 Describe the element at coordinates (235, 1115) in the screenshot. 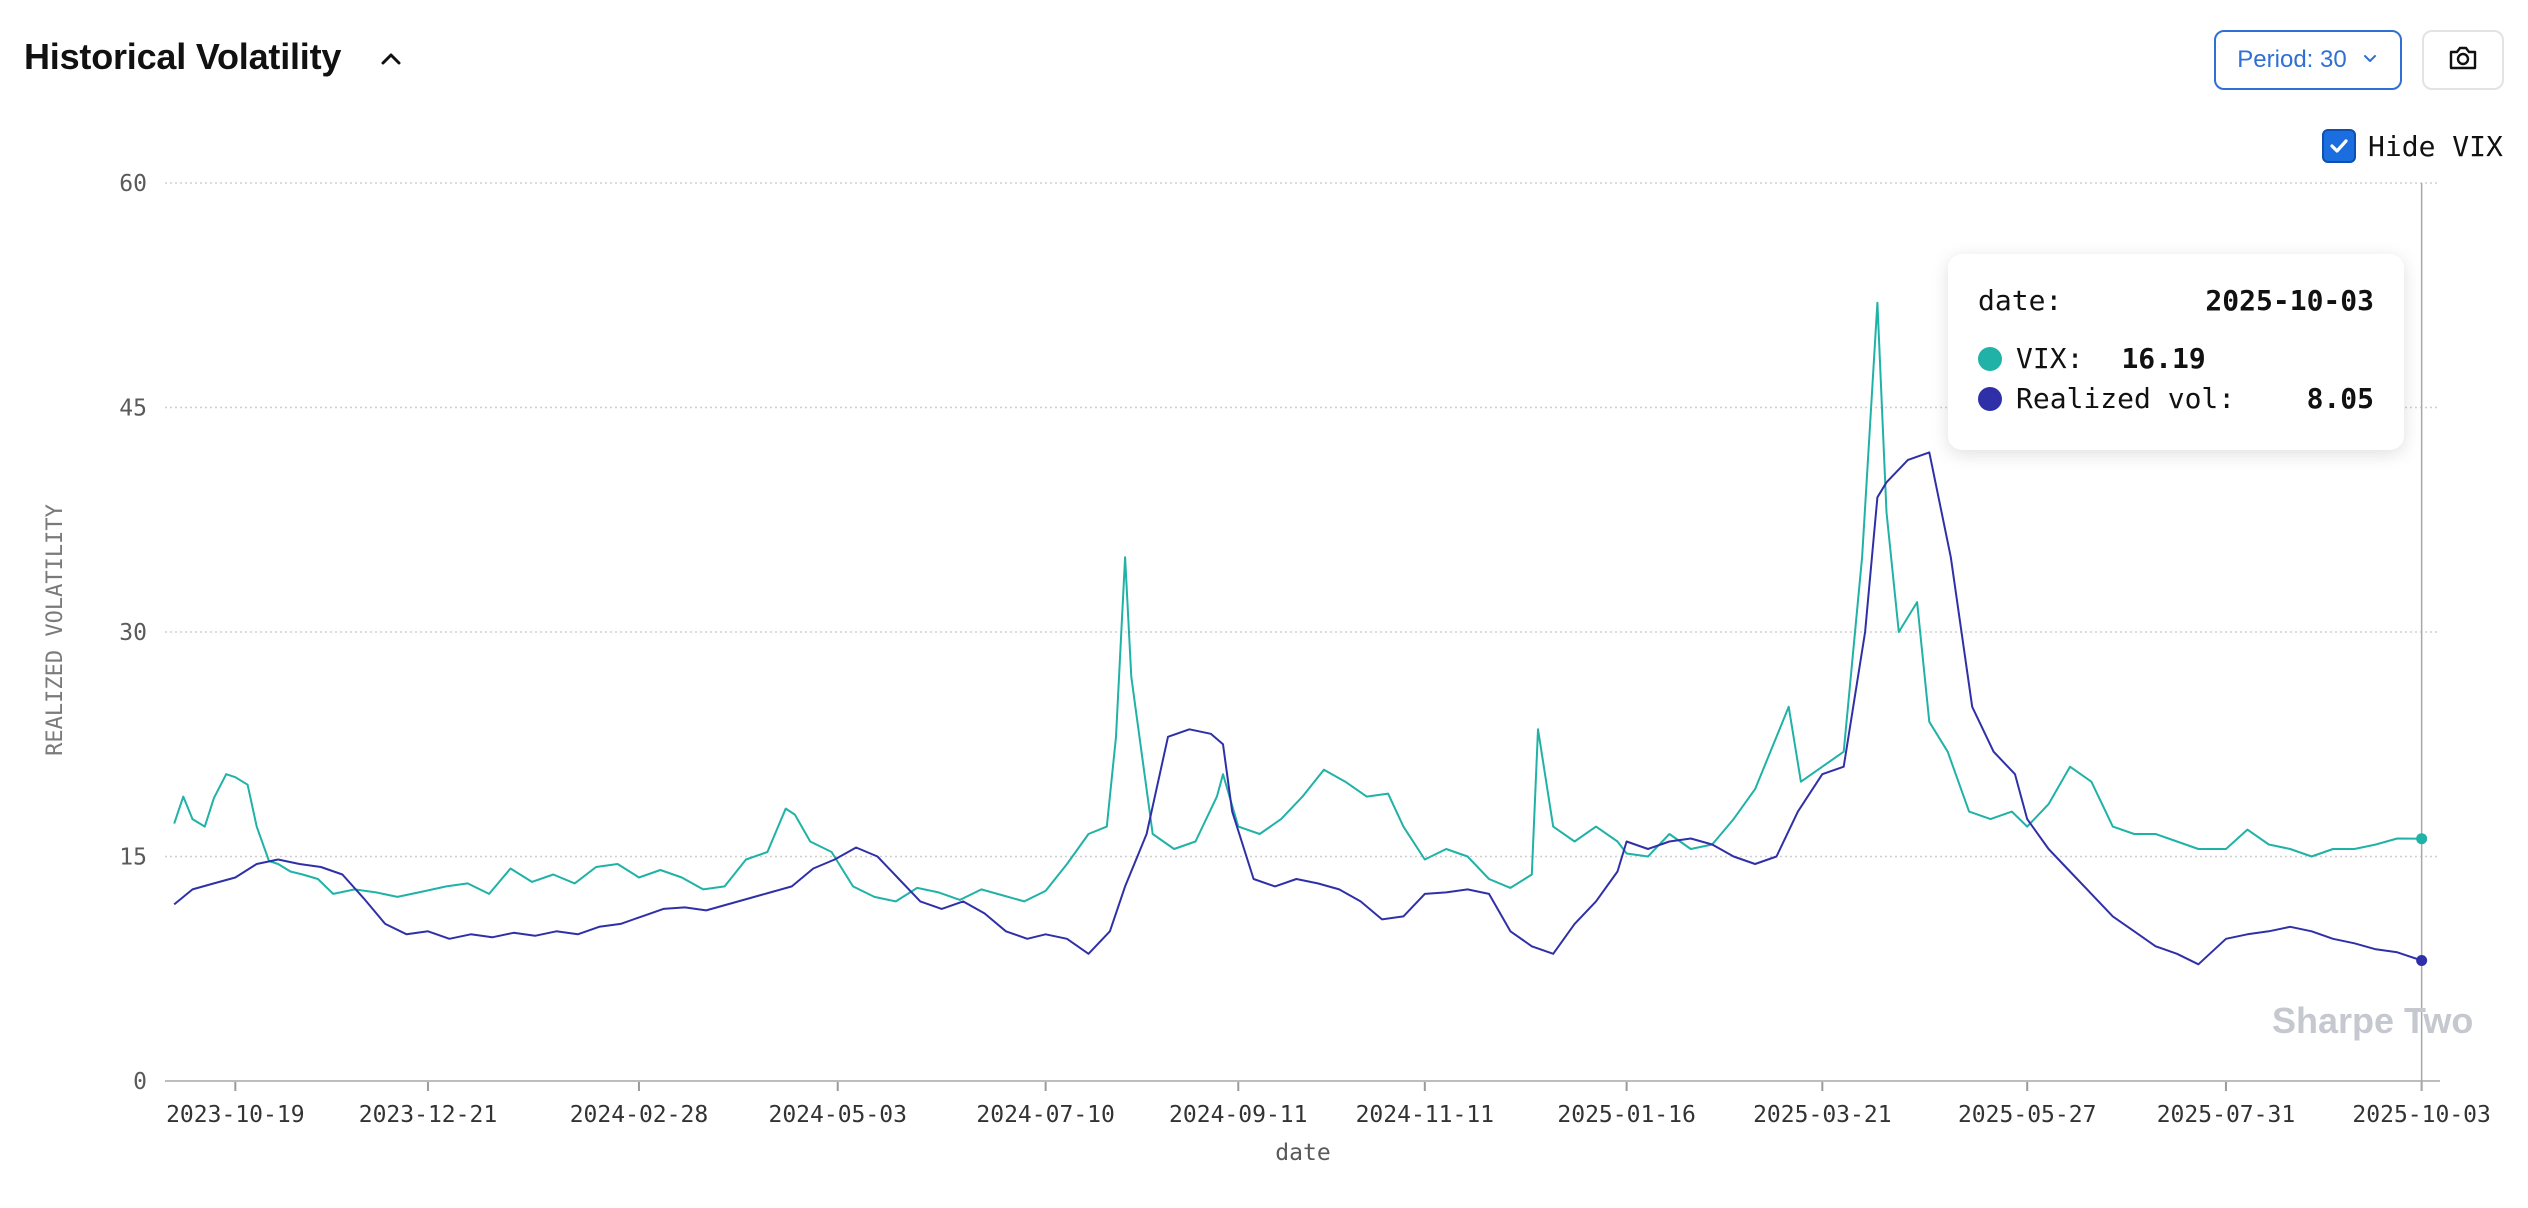

I see `x-tick-label: 2023-10-19` at that location.